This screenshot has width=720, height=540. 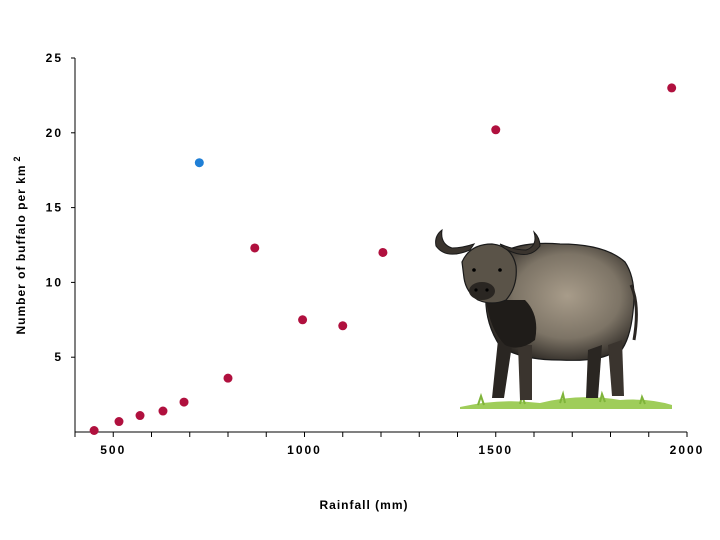 I want to click on x-tick-label: 1500, so click(x=495, y=450).